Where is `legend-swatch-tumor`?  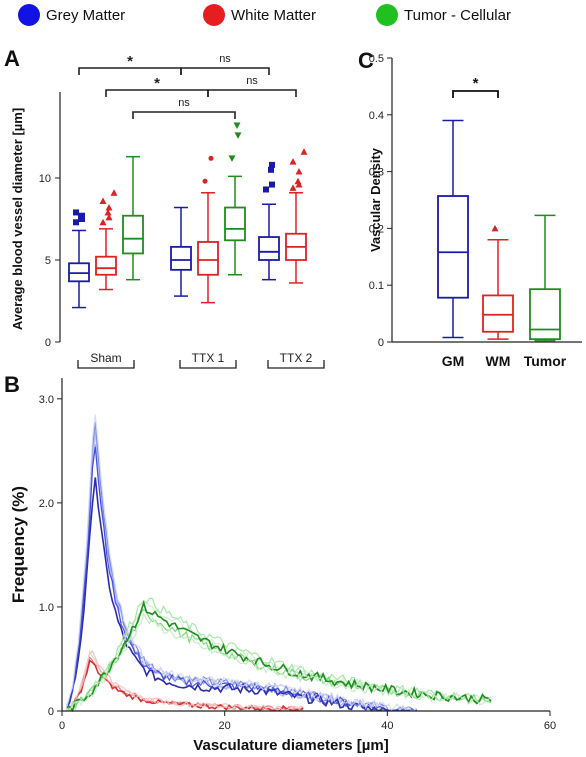
legend-swatch-tumor is located at coordinates (387, 15).